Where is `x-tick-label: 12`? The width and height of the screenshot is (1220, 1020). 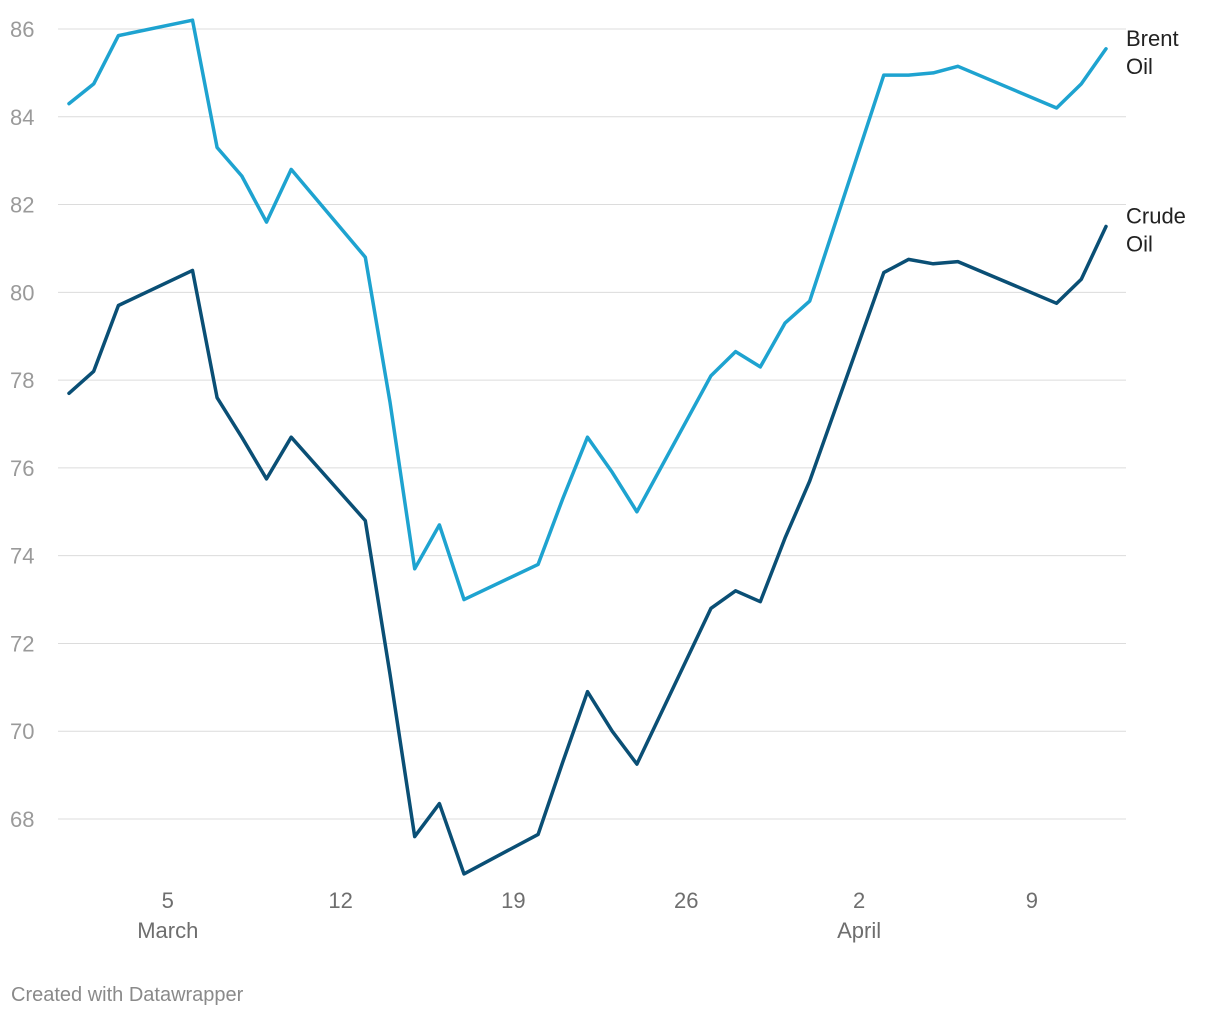 x-tick-label: 12 is located at coordinates (340, 900).